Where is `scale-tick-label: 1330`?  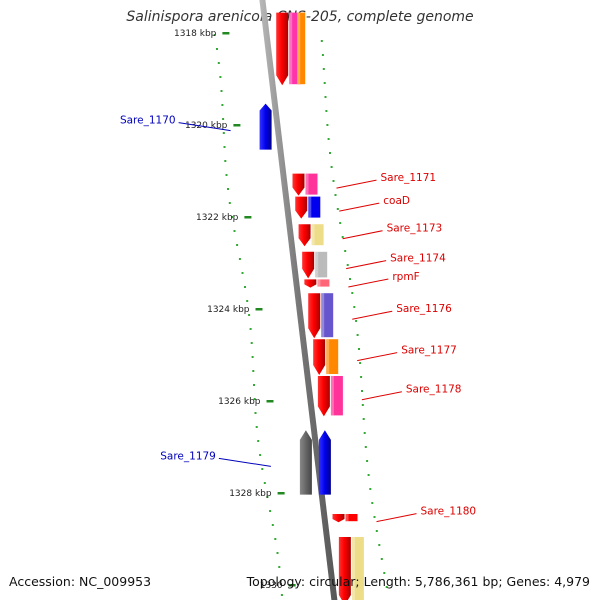 scale-tick-label: 1330 is located at coordinates (271, 586).